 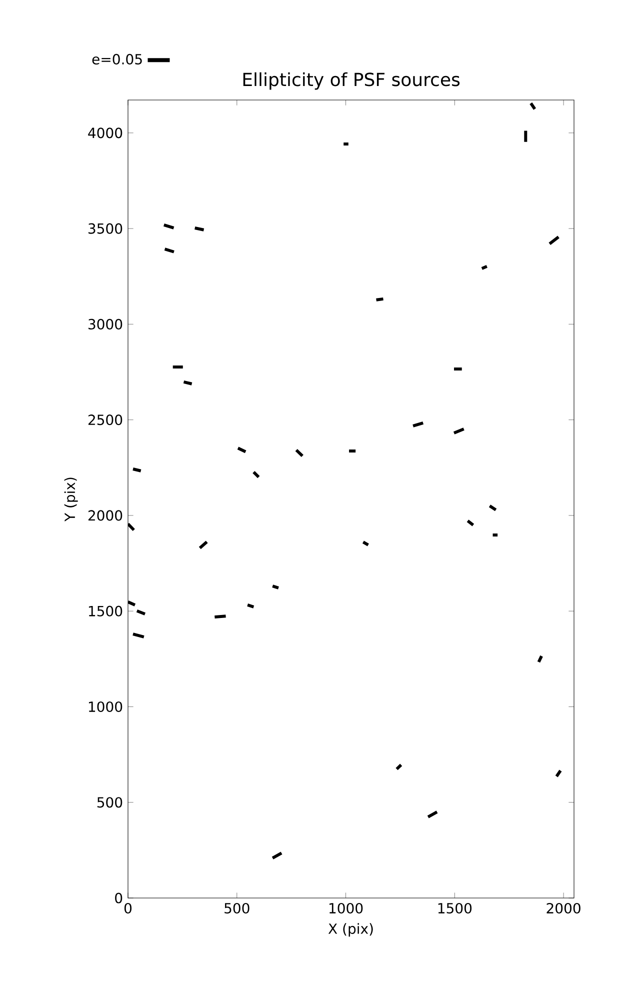 I want to click on x-tick-label: 2000, so click(x=563, y=908).